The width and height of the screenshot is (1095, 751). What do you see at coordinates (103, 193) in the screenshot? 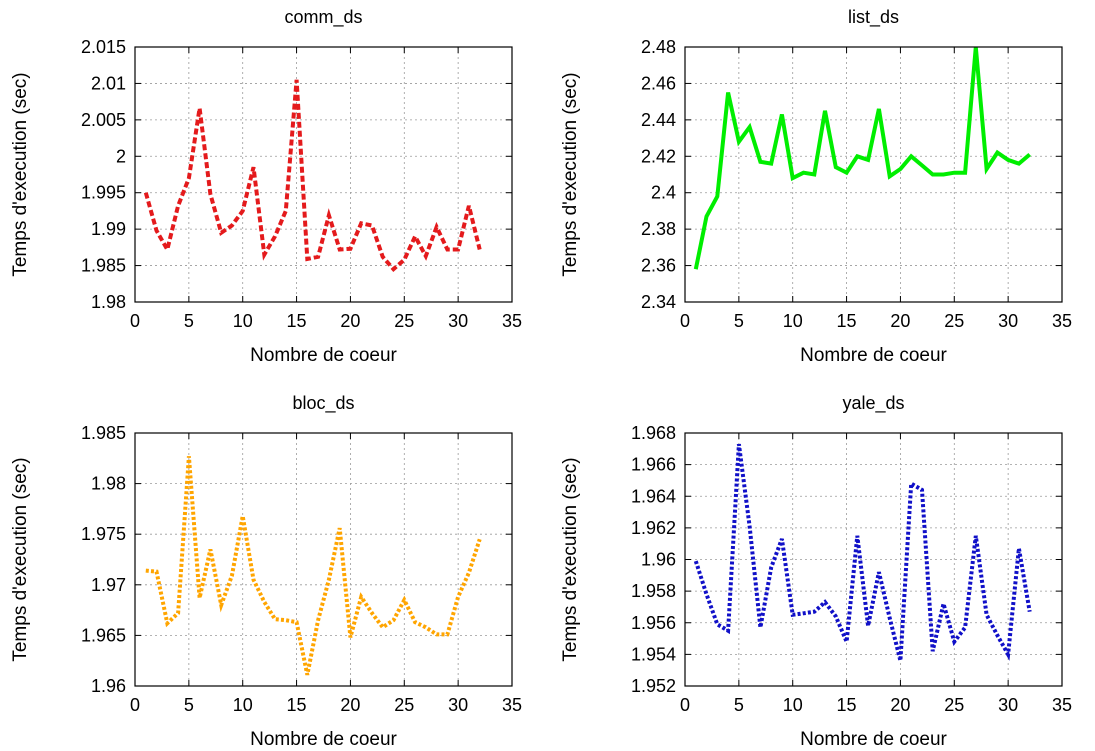
I see `y-tick-label: 1.995` at bounding box center [103, 193].